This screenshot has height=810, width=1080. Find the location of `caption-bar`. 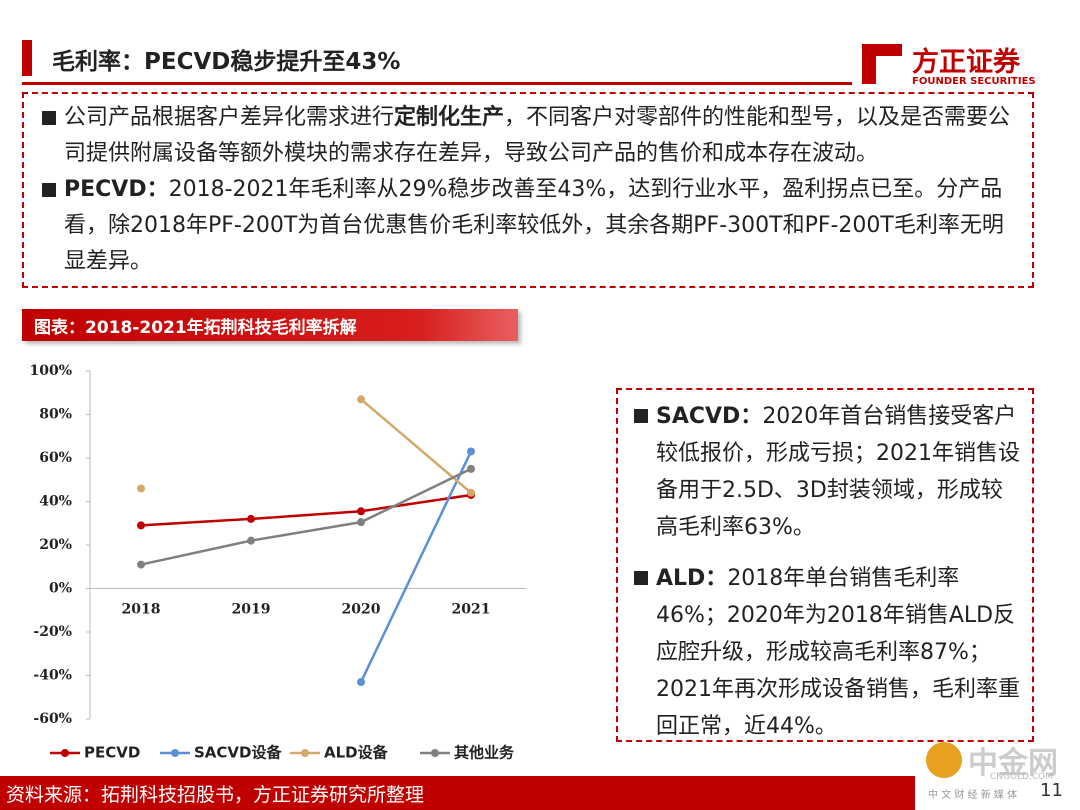

caption-bar is located at coordinates (270, 325).